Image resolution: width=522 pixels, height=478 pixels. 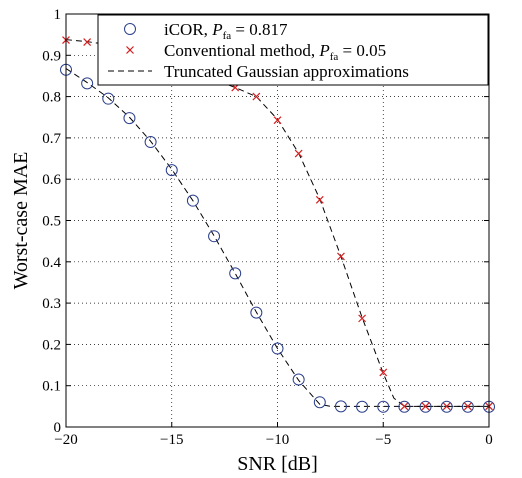 What do you see at coordinates (51, 345) in the screenshot?
I see `y-tick-label: 0.2` at bounding box center [51, 345].